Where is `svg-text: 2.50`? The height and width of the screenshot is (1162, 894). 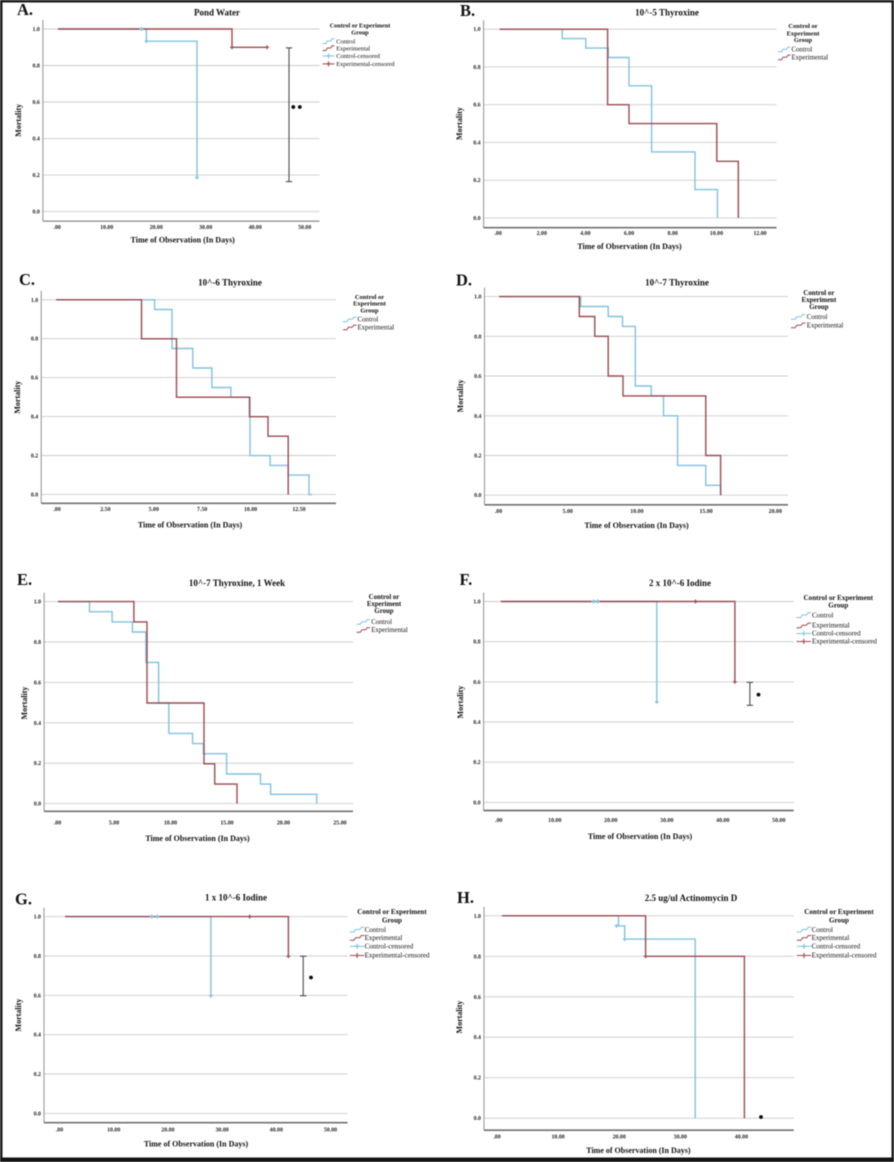
svg-text: 2.50 is located at coordinates (105, 510).